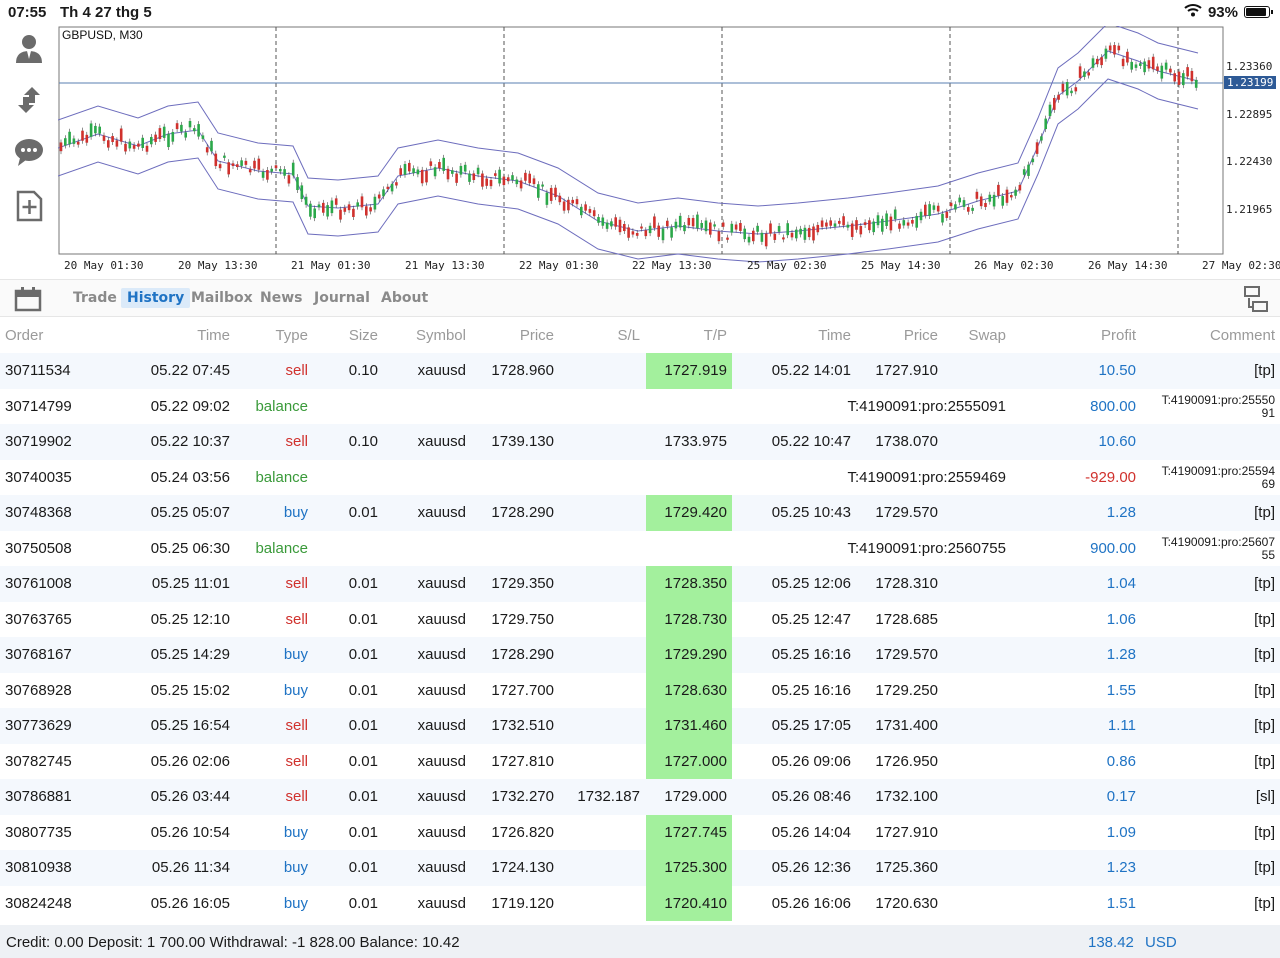 This screenshot has width=1280, height=958. Describe the element at coordinates (811, 690) in the screenshot. I see `close-time-cell: 05.25 16:16` at that location.